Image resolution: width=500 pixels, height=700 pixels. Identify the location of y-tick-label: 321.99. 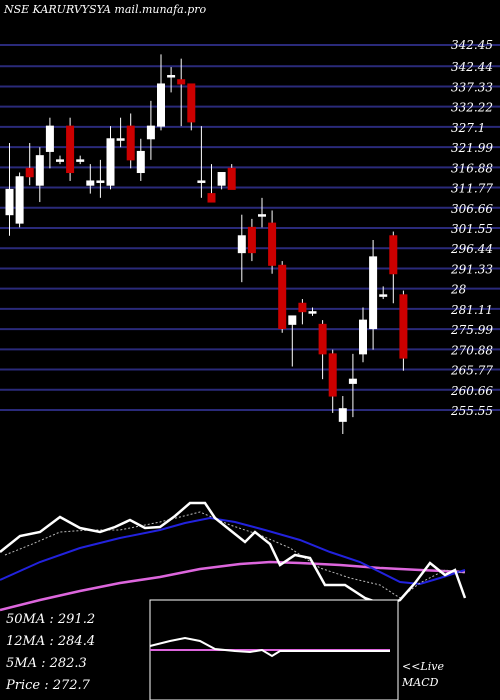
(472, 148).